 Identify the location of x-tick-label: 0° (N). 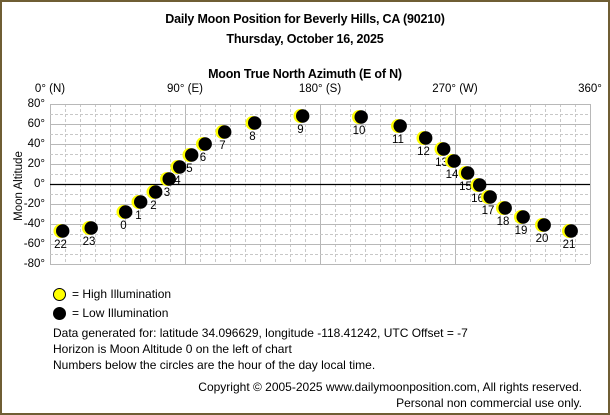
(50, 89).